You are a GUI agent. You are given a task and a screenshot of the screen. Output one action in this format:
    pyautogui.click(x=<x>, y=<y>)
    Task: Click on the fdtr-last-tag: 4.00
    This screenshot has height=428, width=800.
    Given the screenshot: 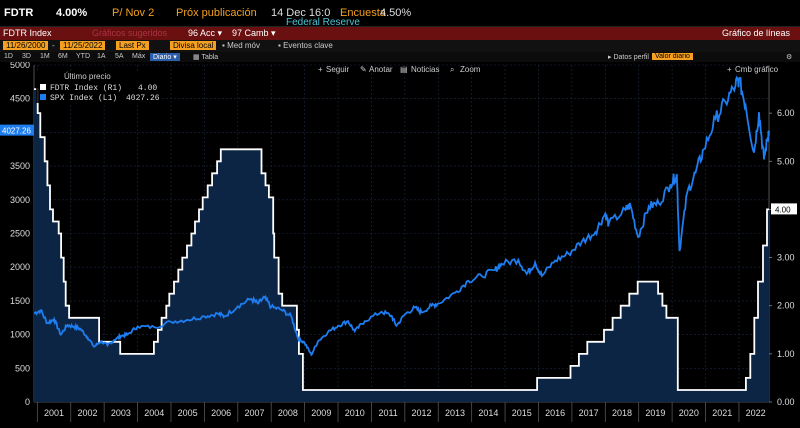 What is the action you would take?
    pyautogui.click(x=784, y=209)
    